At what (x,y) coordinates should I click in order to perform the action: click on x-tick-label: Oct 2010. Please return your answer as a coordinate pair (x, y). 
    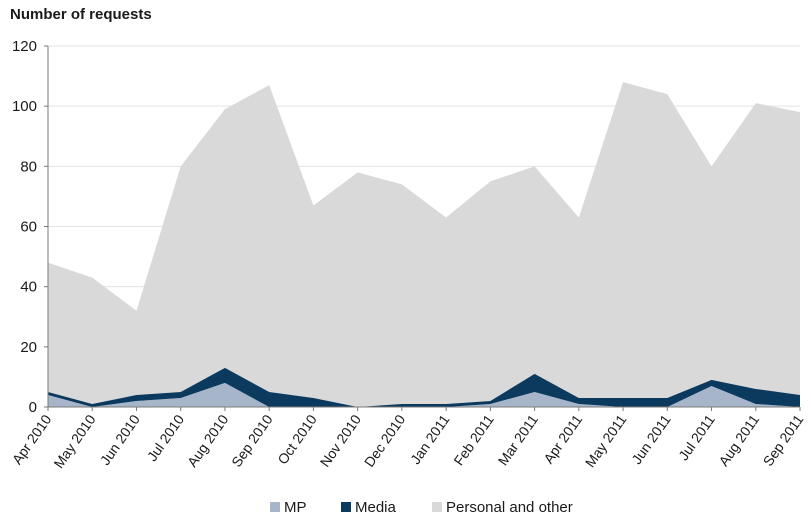
    Looking at the image, I should click on (297, 439).